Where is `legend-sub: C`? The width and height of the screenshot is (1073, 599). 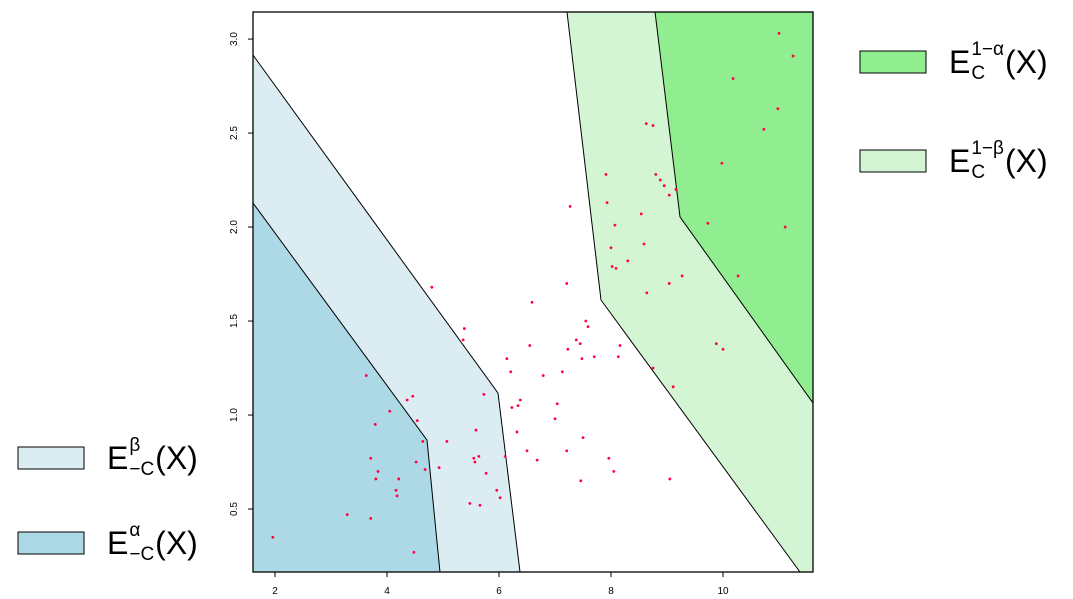 legend-sub: C is located at coordinates (978, 73).